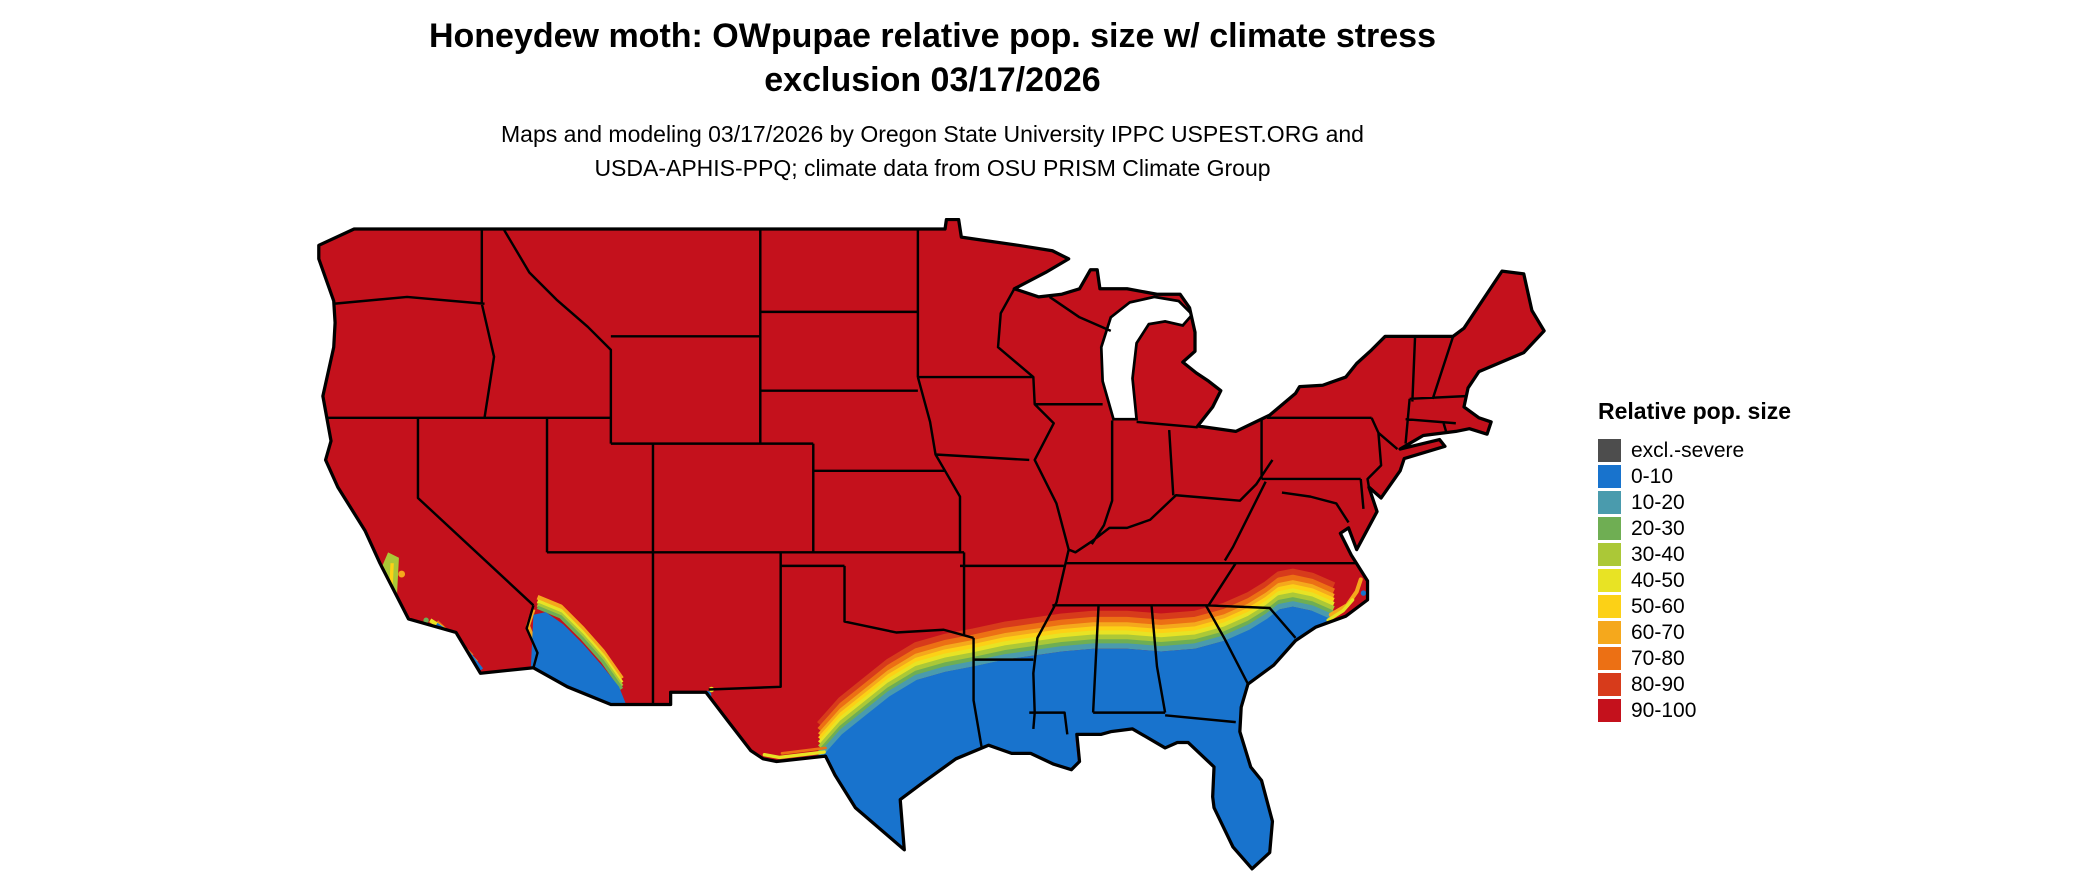 This screenshot has height=892, width=2100. Describe the element at coordinates (1658, 528) in the screenshot. I see `legend-entry-label: 20-30` at that location.